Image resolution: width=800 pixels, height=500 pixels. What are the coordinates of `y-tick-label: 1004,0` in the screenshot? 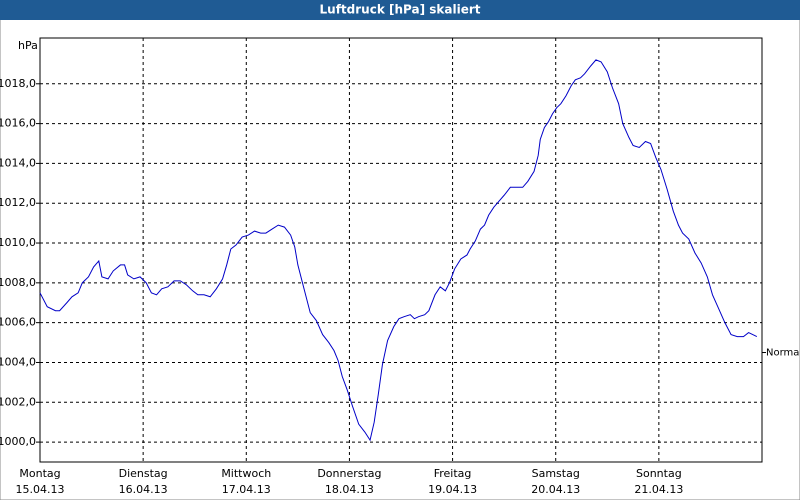 It's located at (18, 361).